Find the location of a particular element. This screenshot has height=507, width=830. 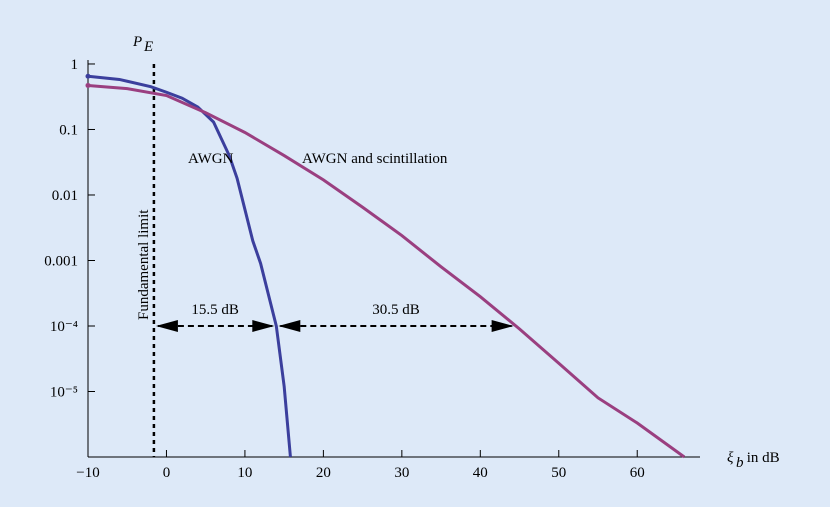

x-tick-label: 30 is located at coordinates (401, 473).